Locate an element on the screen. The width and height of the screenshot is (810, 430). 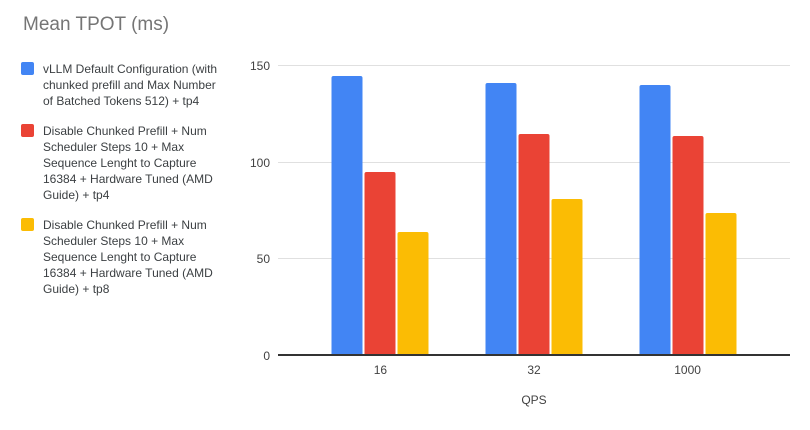
y-tick-label: 150 is located at coordinates (259, 66).